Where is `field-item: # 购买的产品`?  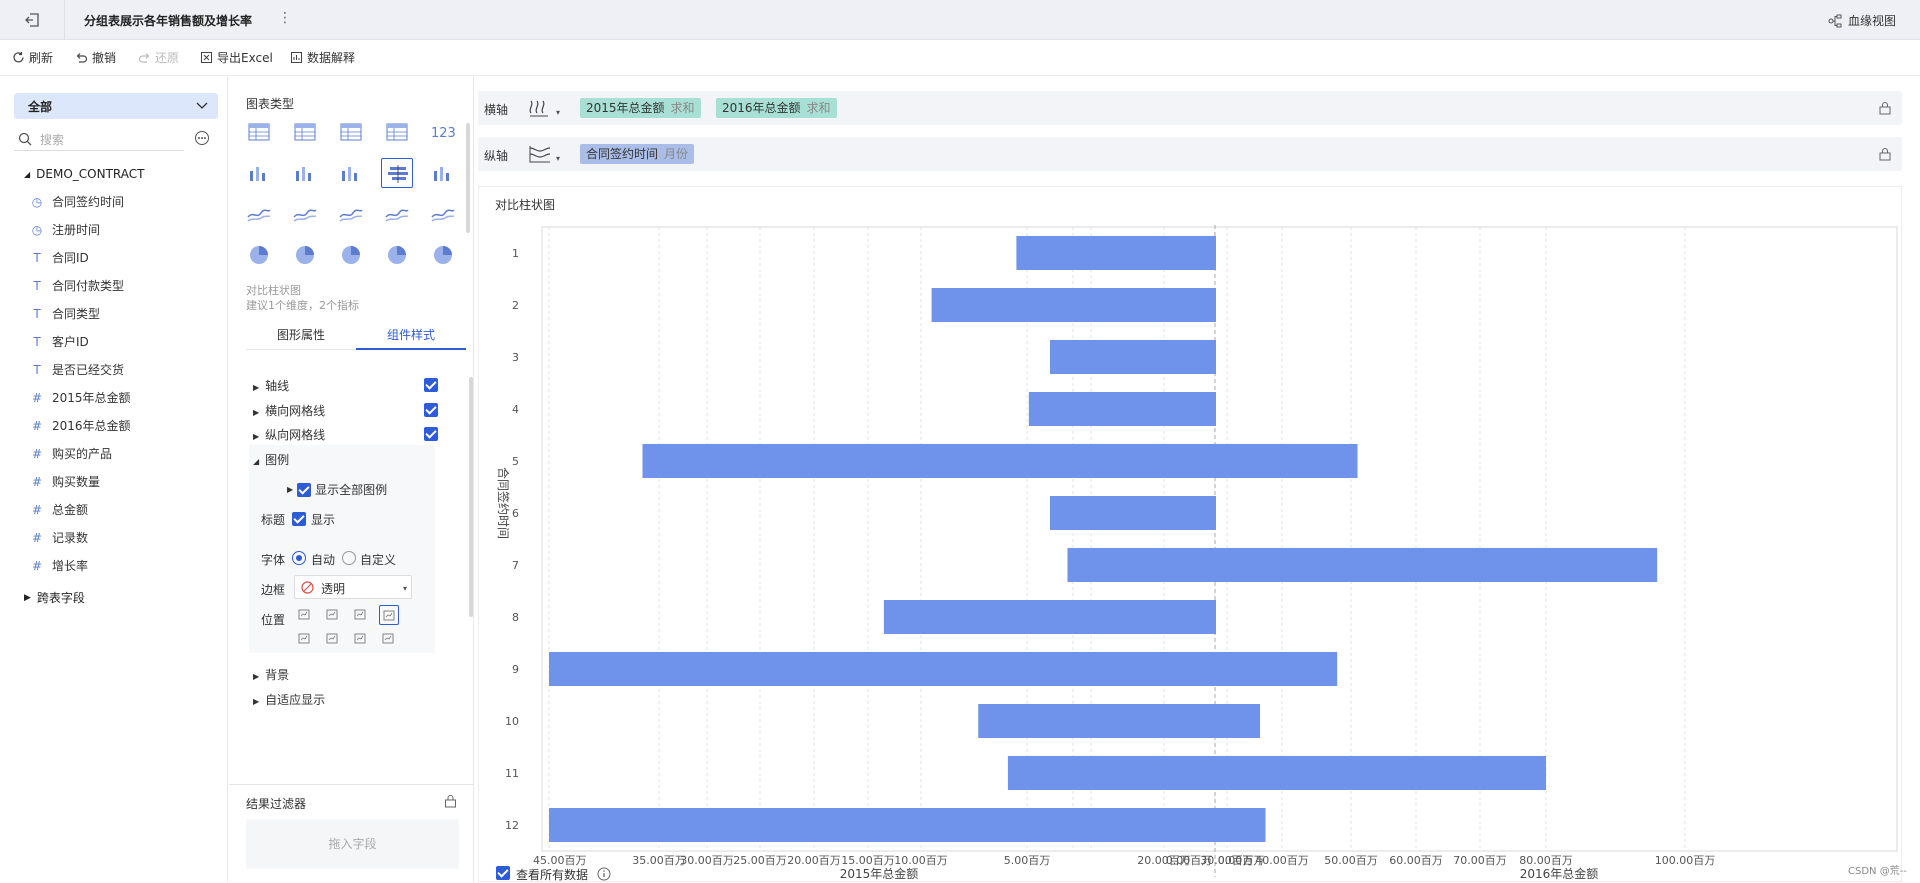 field-item: # 购买的产品 is located at coordinates (71, 453).